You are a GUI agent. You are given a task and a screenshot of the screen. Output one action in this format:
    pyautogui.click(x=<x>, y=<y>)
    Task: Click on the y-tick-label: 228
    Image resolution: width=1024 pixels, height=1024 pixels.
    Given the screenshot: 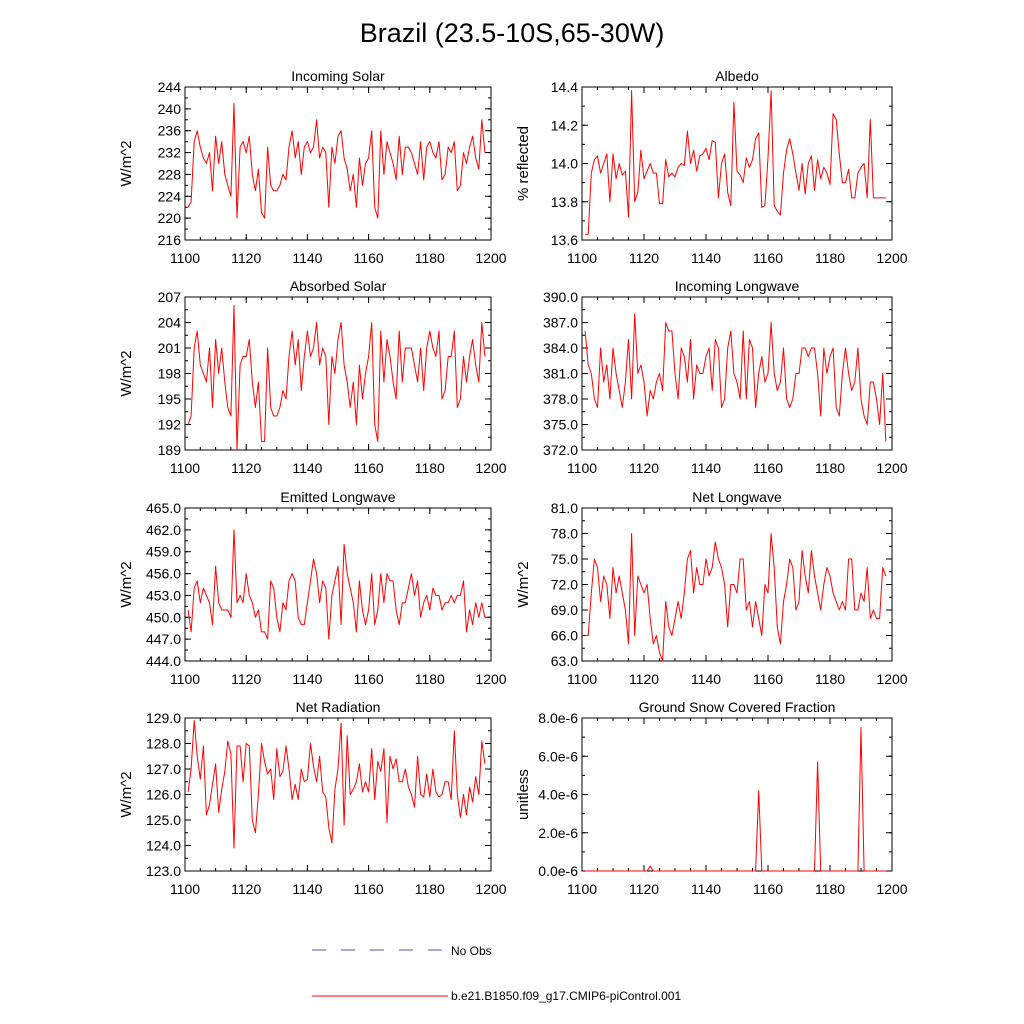 What is the action you would take?
    pyautogui.click(x=170, y=174)
    